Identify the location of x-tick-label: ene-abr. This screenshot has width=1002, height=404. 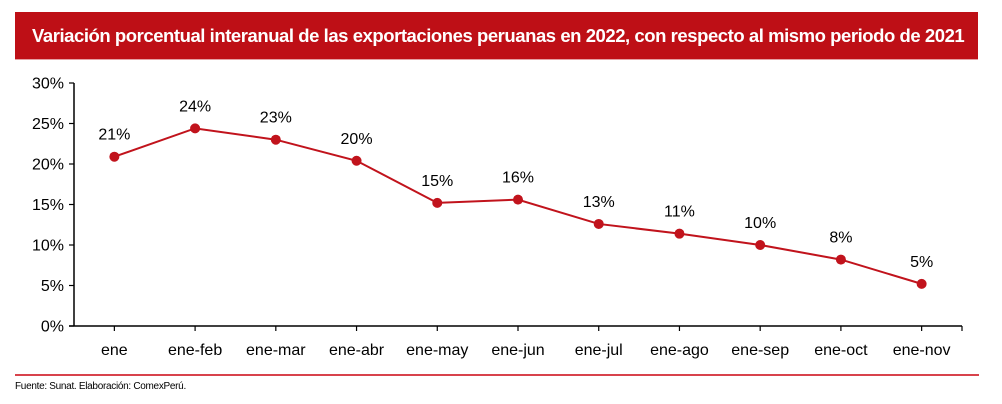
(357, 350).